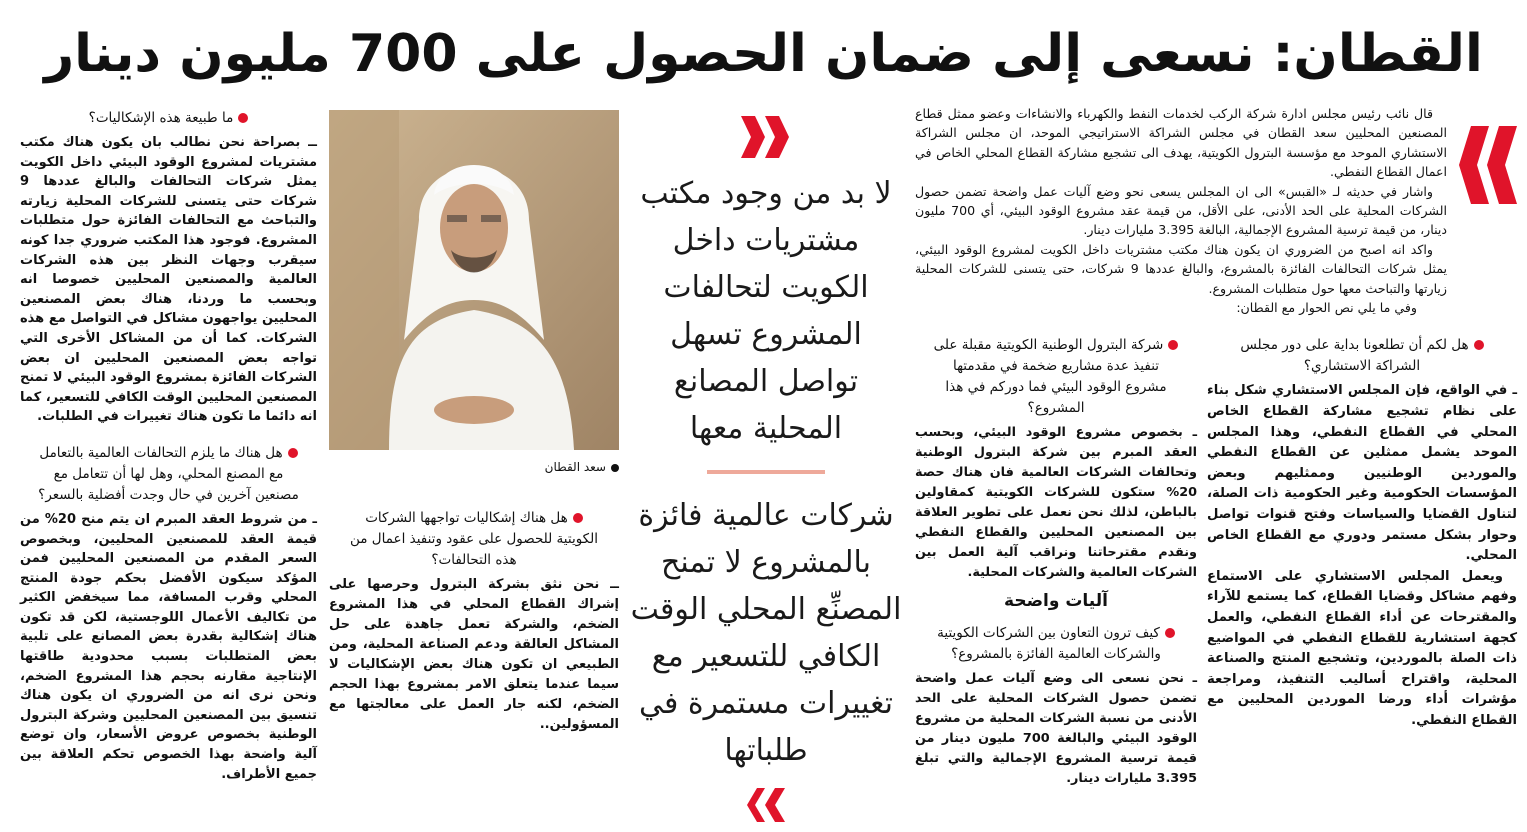 The height and width of the screenshot is (832, 1527). I want to click on subheading: آليات واضحة, so click(1056, 601).